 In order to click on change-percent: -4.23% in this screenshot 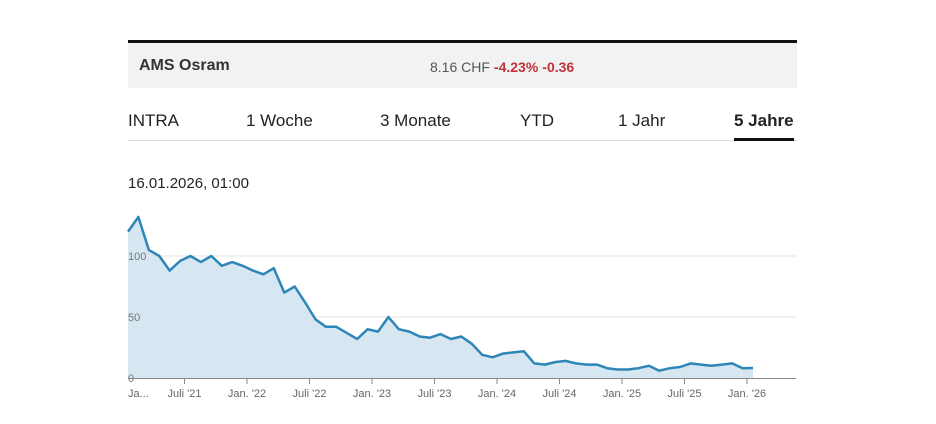, I will do `click(516, 67)`.